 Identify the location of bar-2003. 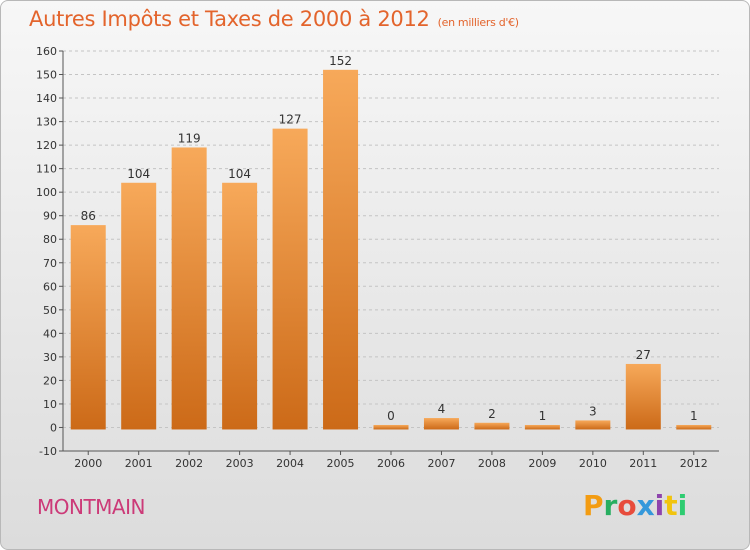
(240, 306).